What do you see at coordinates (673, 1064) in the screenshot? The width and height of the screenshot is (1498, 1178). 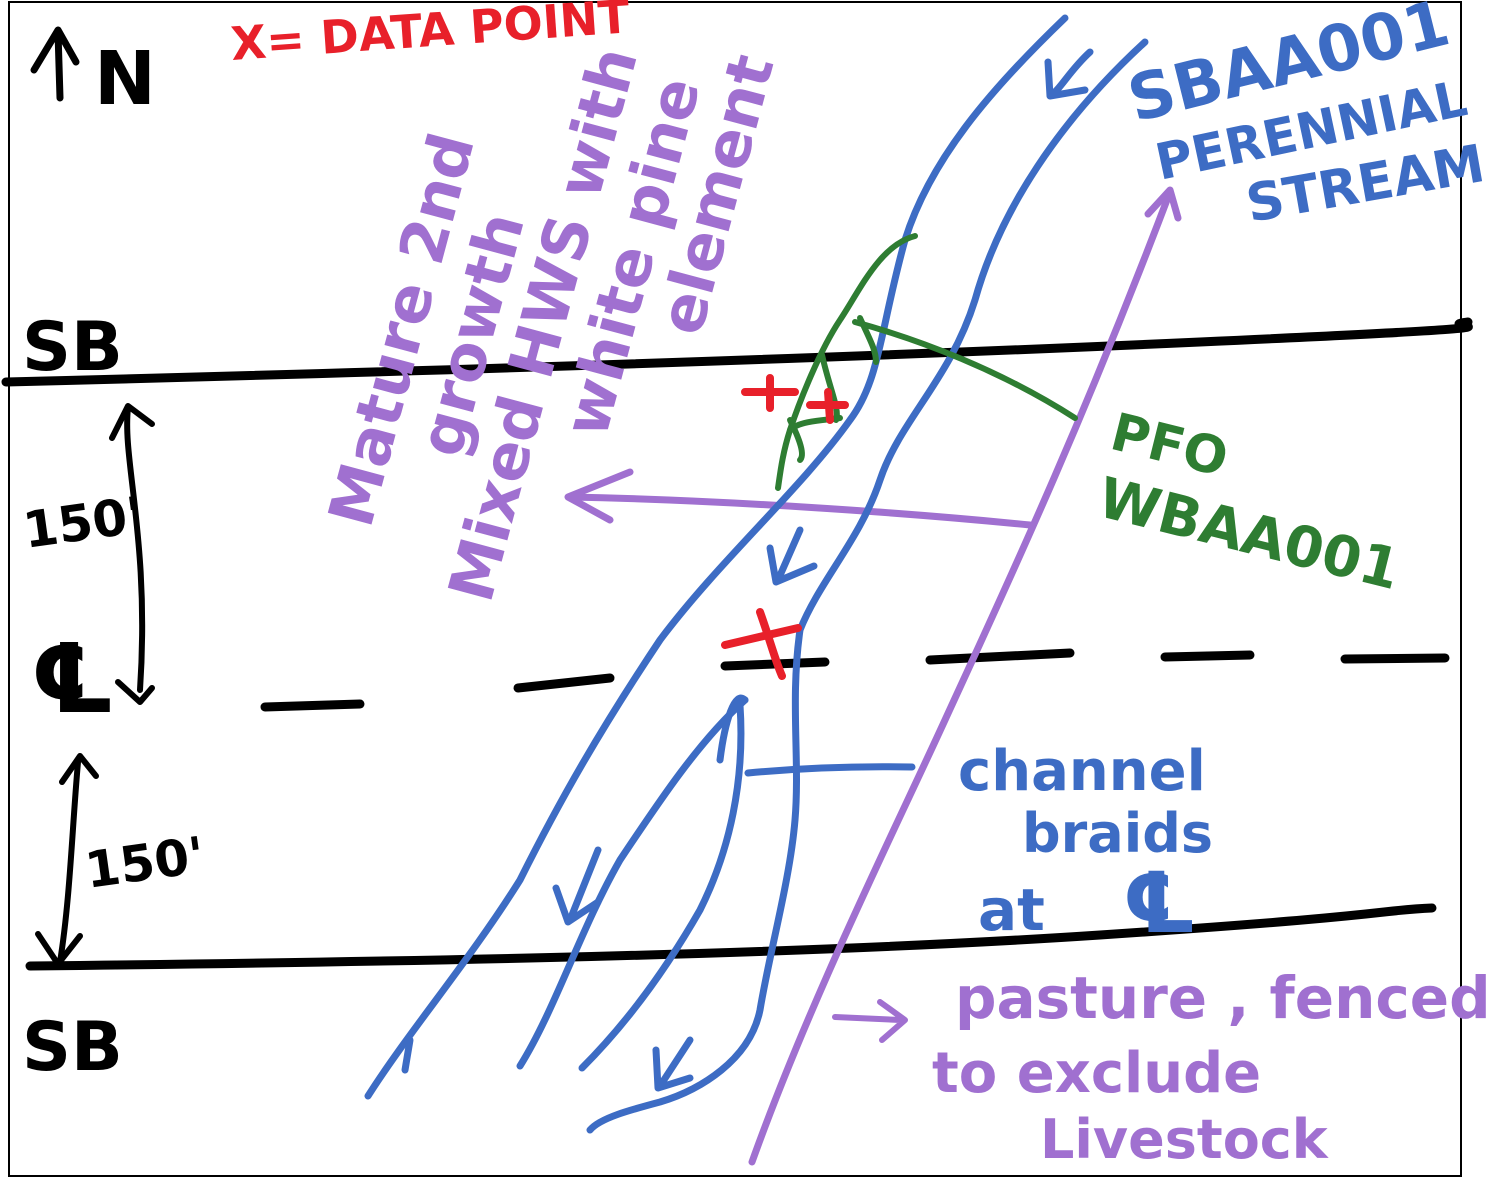 I see `flow-arrow-lower-right` at bounding box center [673, 1064].